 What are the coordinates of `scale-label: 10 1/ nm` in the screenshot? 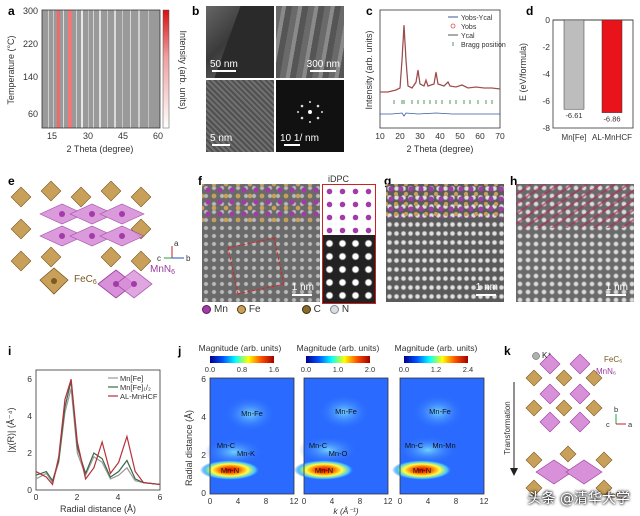 It's located at (299, 138).